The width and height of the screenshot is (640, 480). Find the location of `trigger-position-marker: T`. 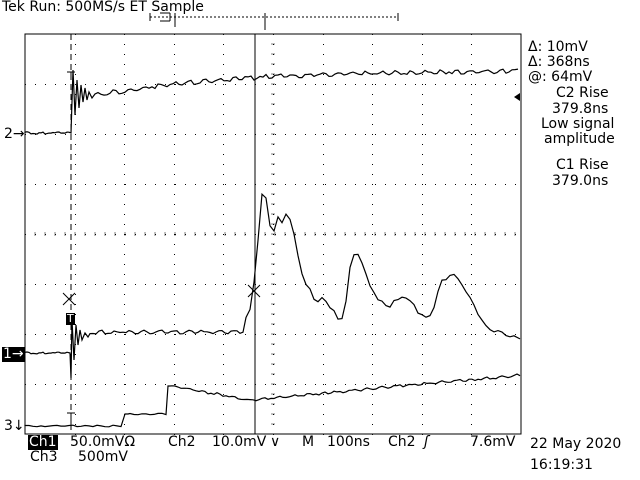

trigger-position-marker: T is located at coordinates (70, 318).